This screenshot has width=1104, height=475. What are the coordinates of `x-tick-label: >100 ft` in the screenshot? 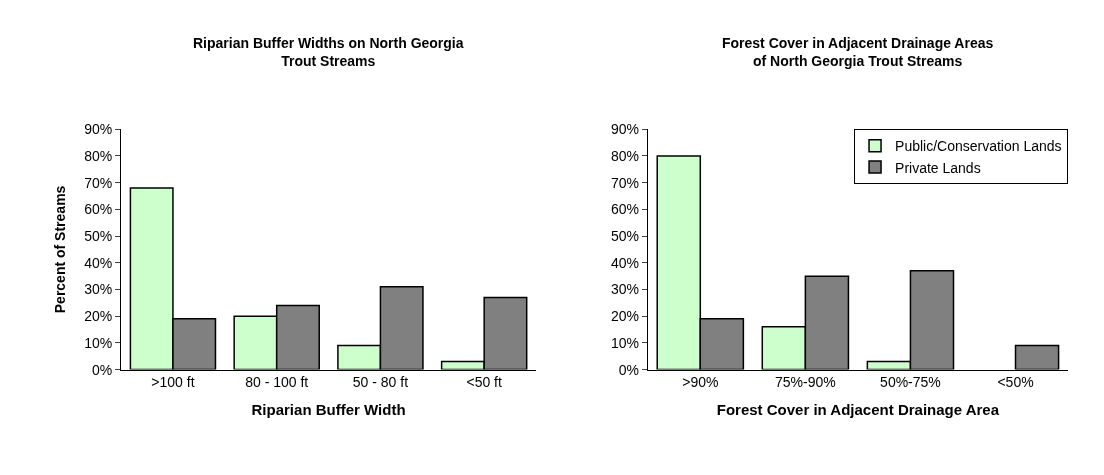 It's located at (173, 382).